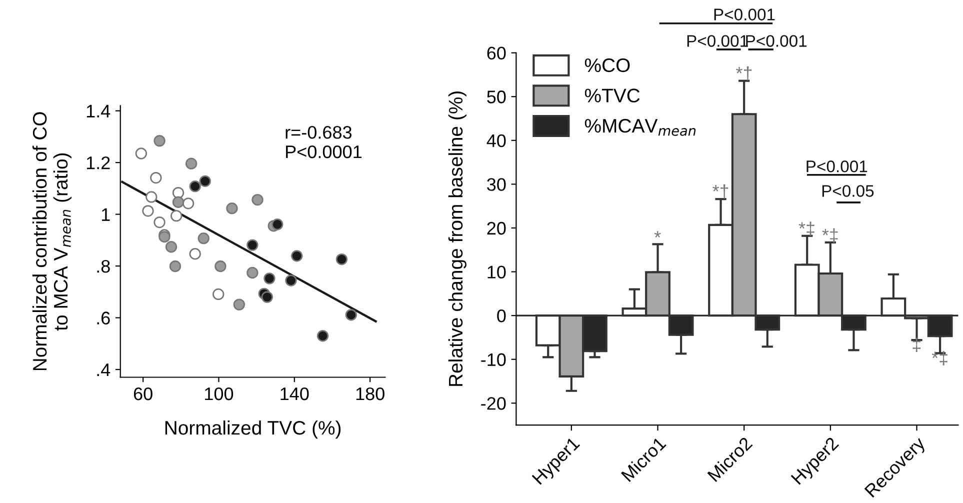  I want to click on annotation: P<0.05, so click(848, 191).